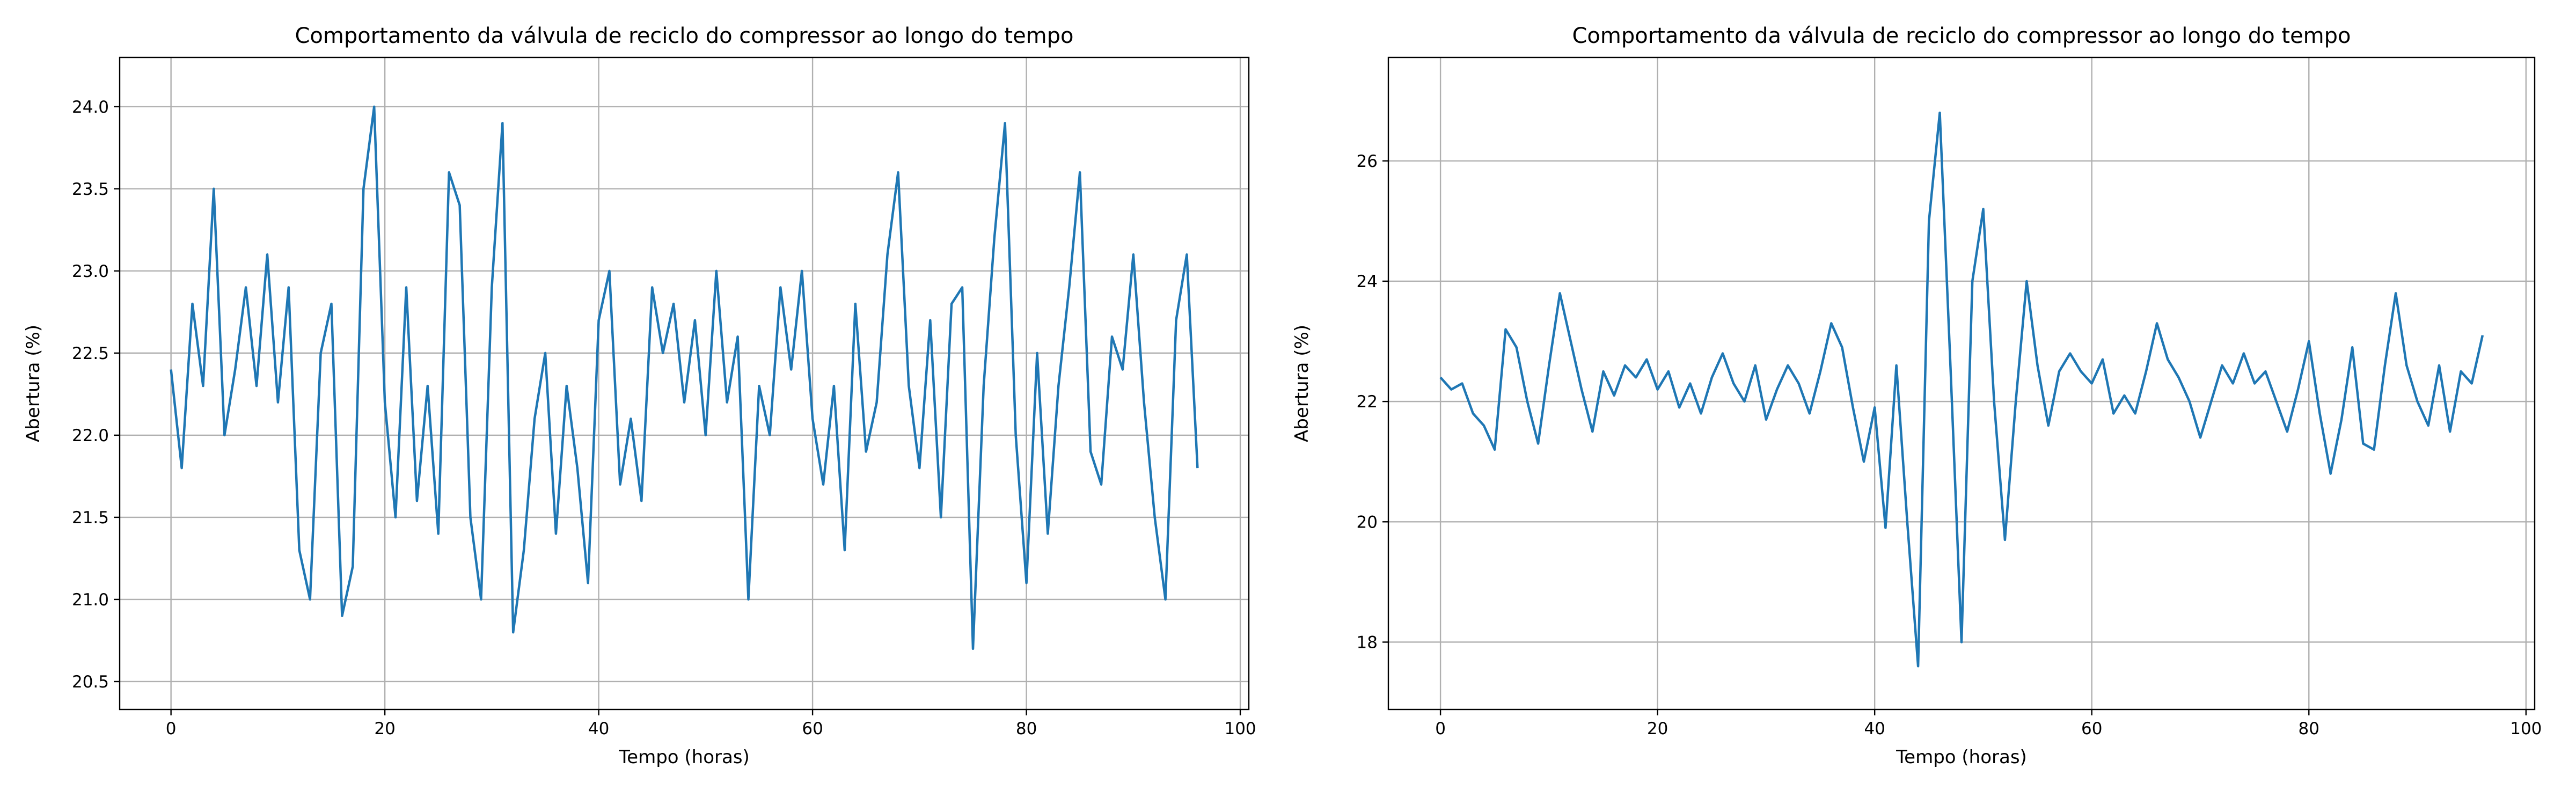  I want to click on y-tick-label: 24.0, so click(90, 107).